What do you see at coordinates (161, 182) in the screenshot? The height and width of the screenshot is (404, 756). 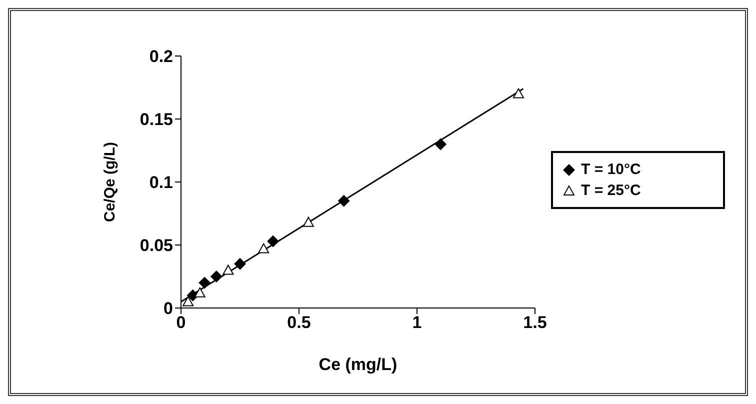 I see `y-tick-label: 0.1` at bounding box center [161, 182].